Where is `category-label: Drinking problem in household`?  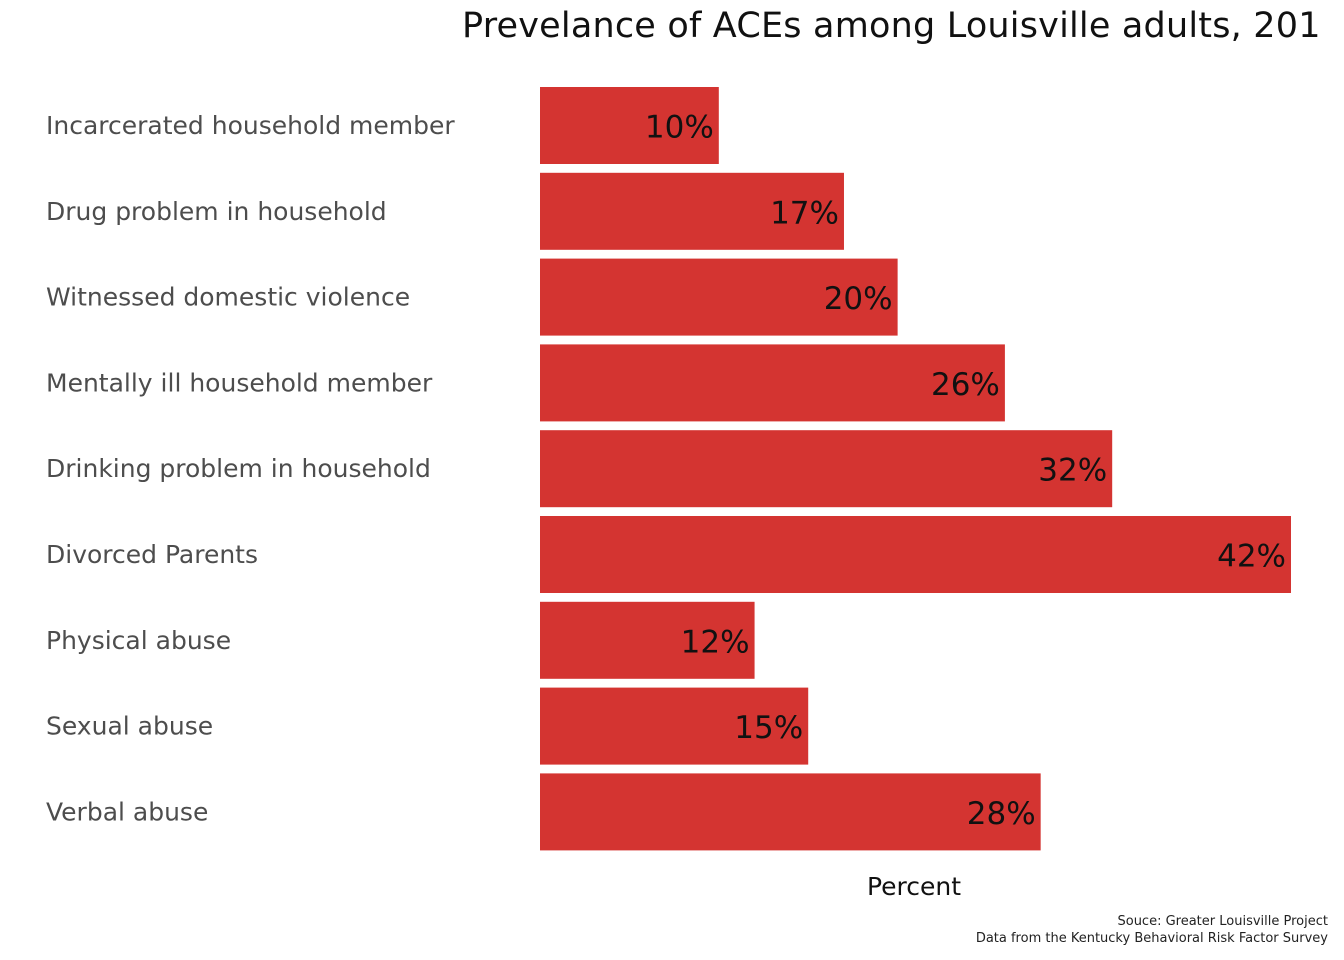
category-label: Drinking problem in household is located at coordinates (238, 468).